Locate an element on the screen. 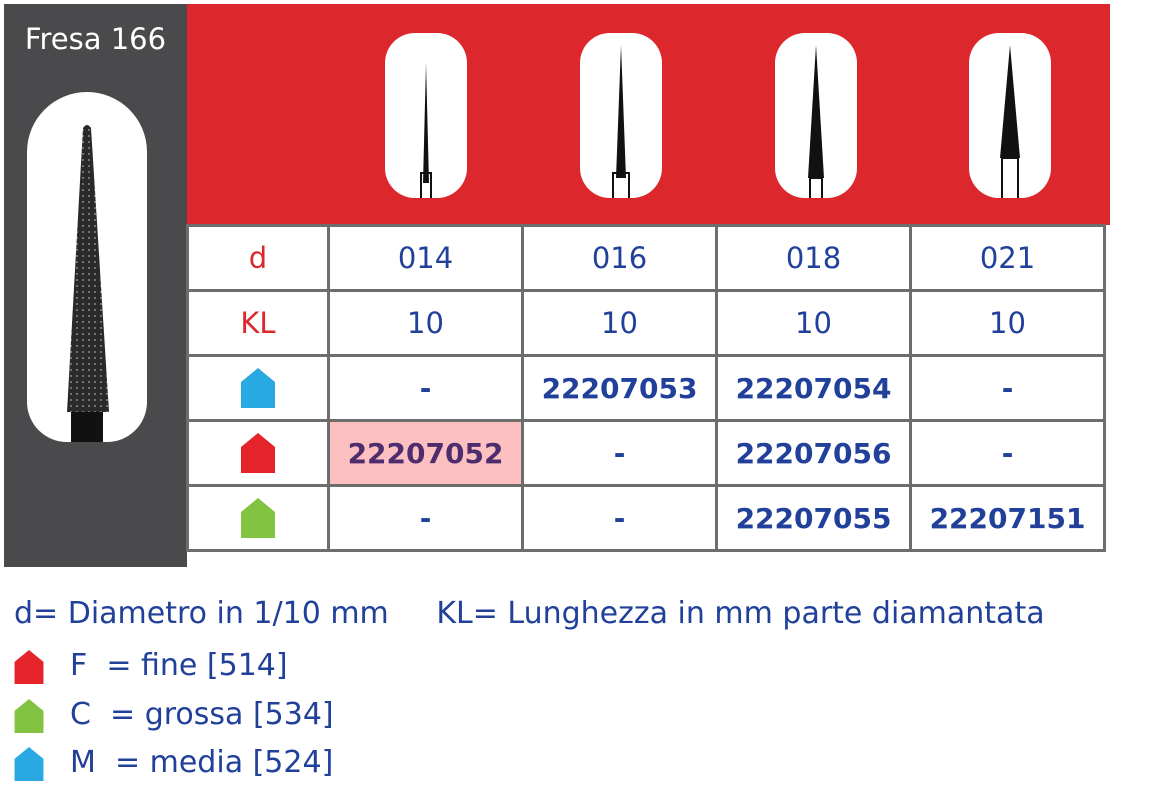  legend-kl: KL= Lunghezza in mm parte diamantata is located at coordinates (740, 613).